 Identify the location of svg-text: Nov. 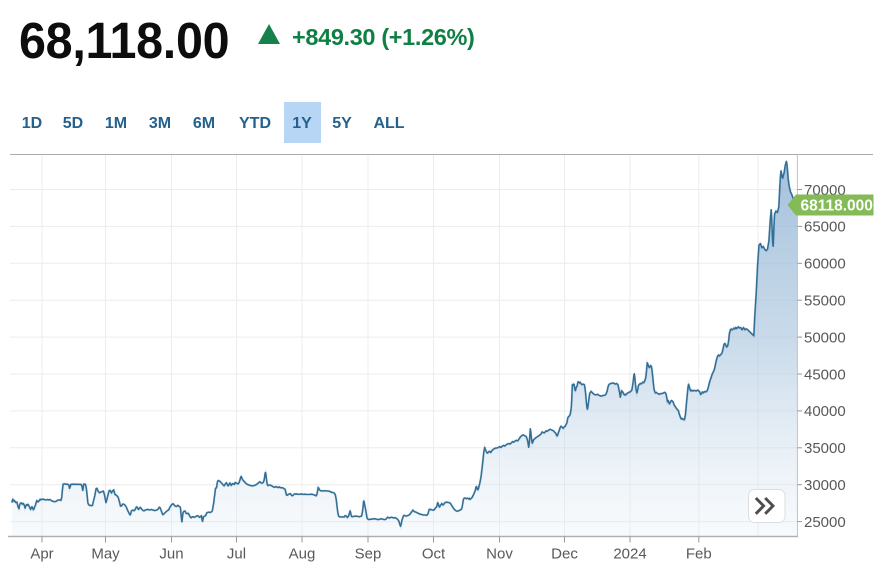
(499, 554).